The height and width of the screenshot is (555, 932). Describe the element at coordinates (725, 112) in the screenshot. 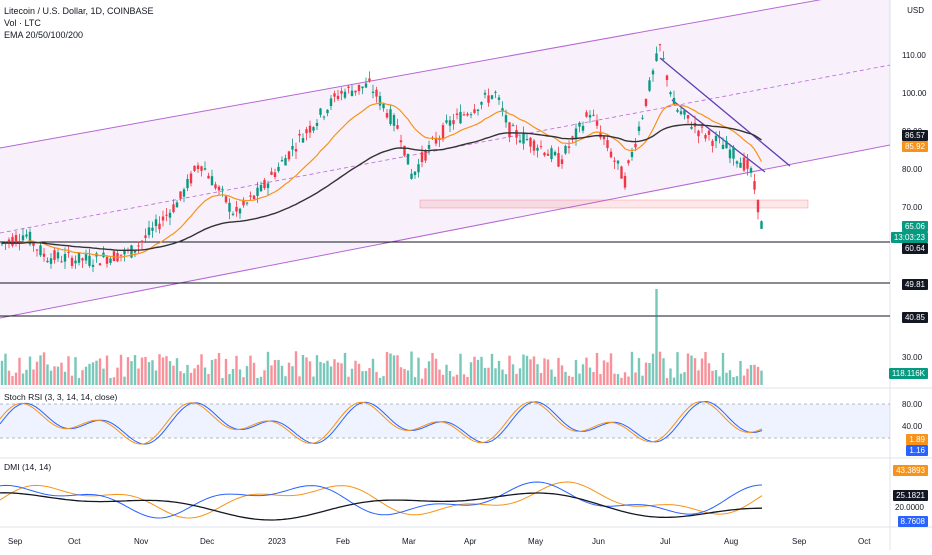

I see `wedge-upper-line` at that location.